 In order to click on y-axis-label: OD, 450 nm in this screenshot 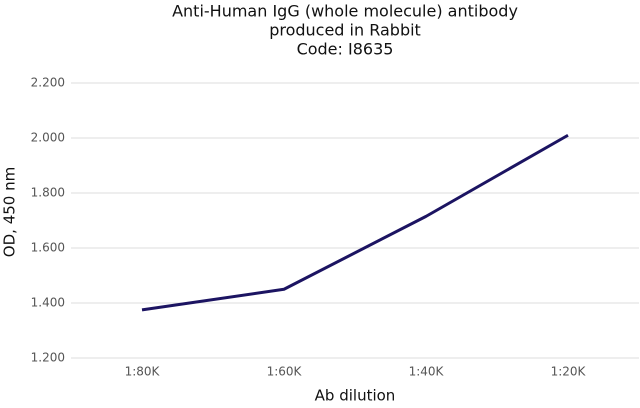, I will do `click(10, 212)`.